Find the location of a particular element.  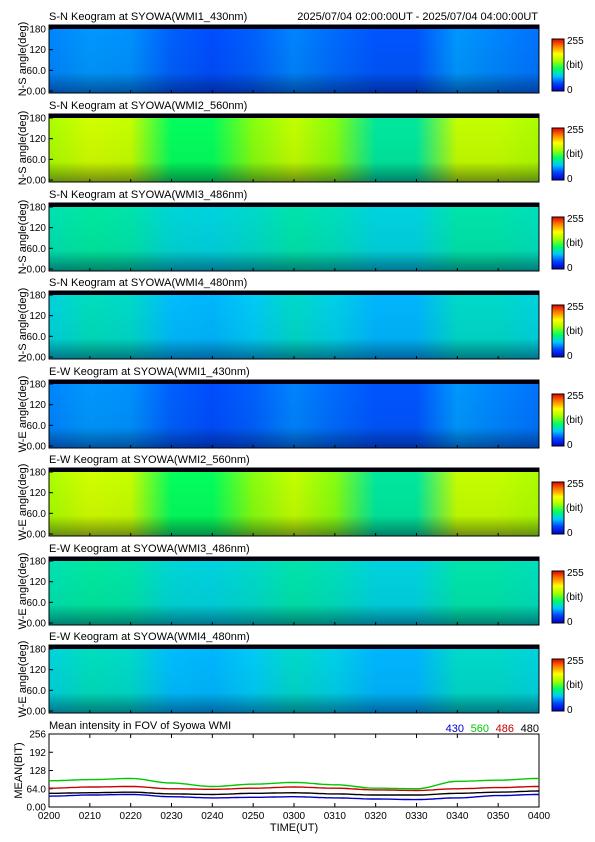

colorbar-2: 255 (bit) 0 is located at coordinates (567, 155).